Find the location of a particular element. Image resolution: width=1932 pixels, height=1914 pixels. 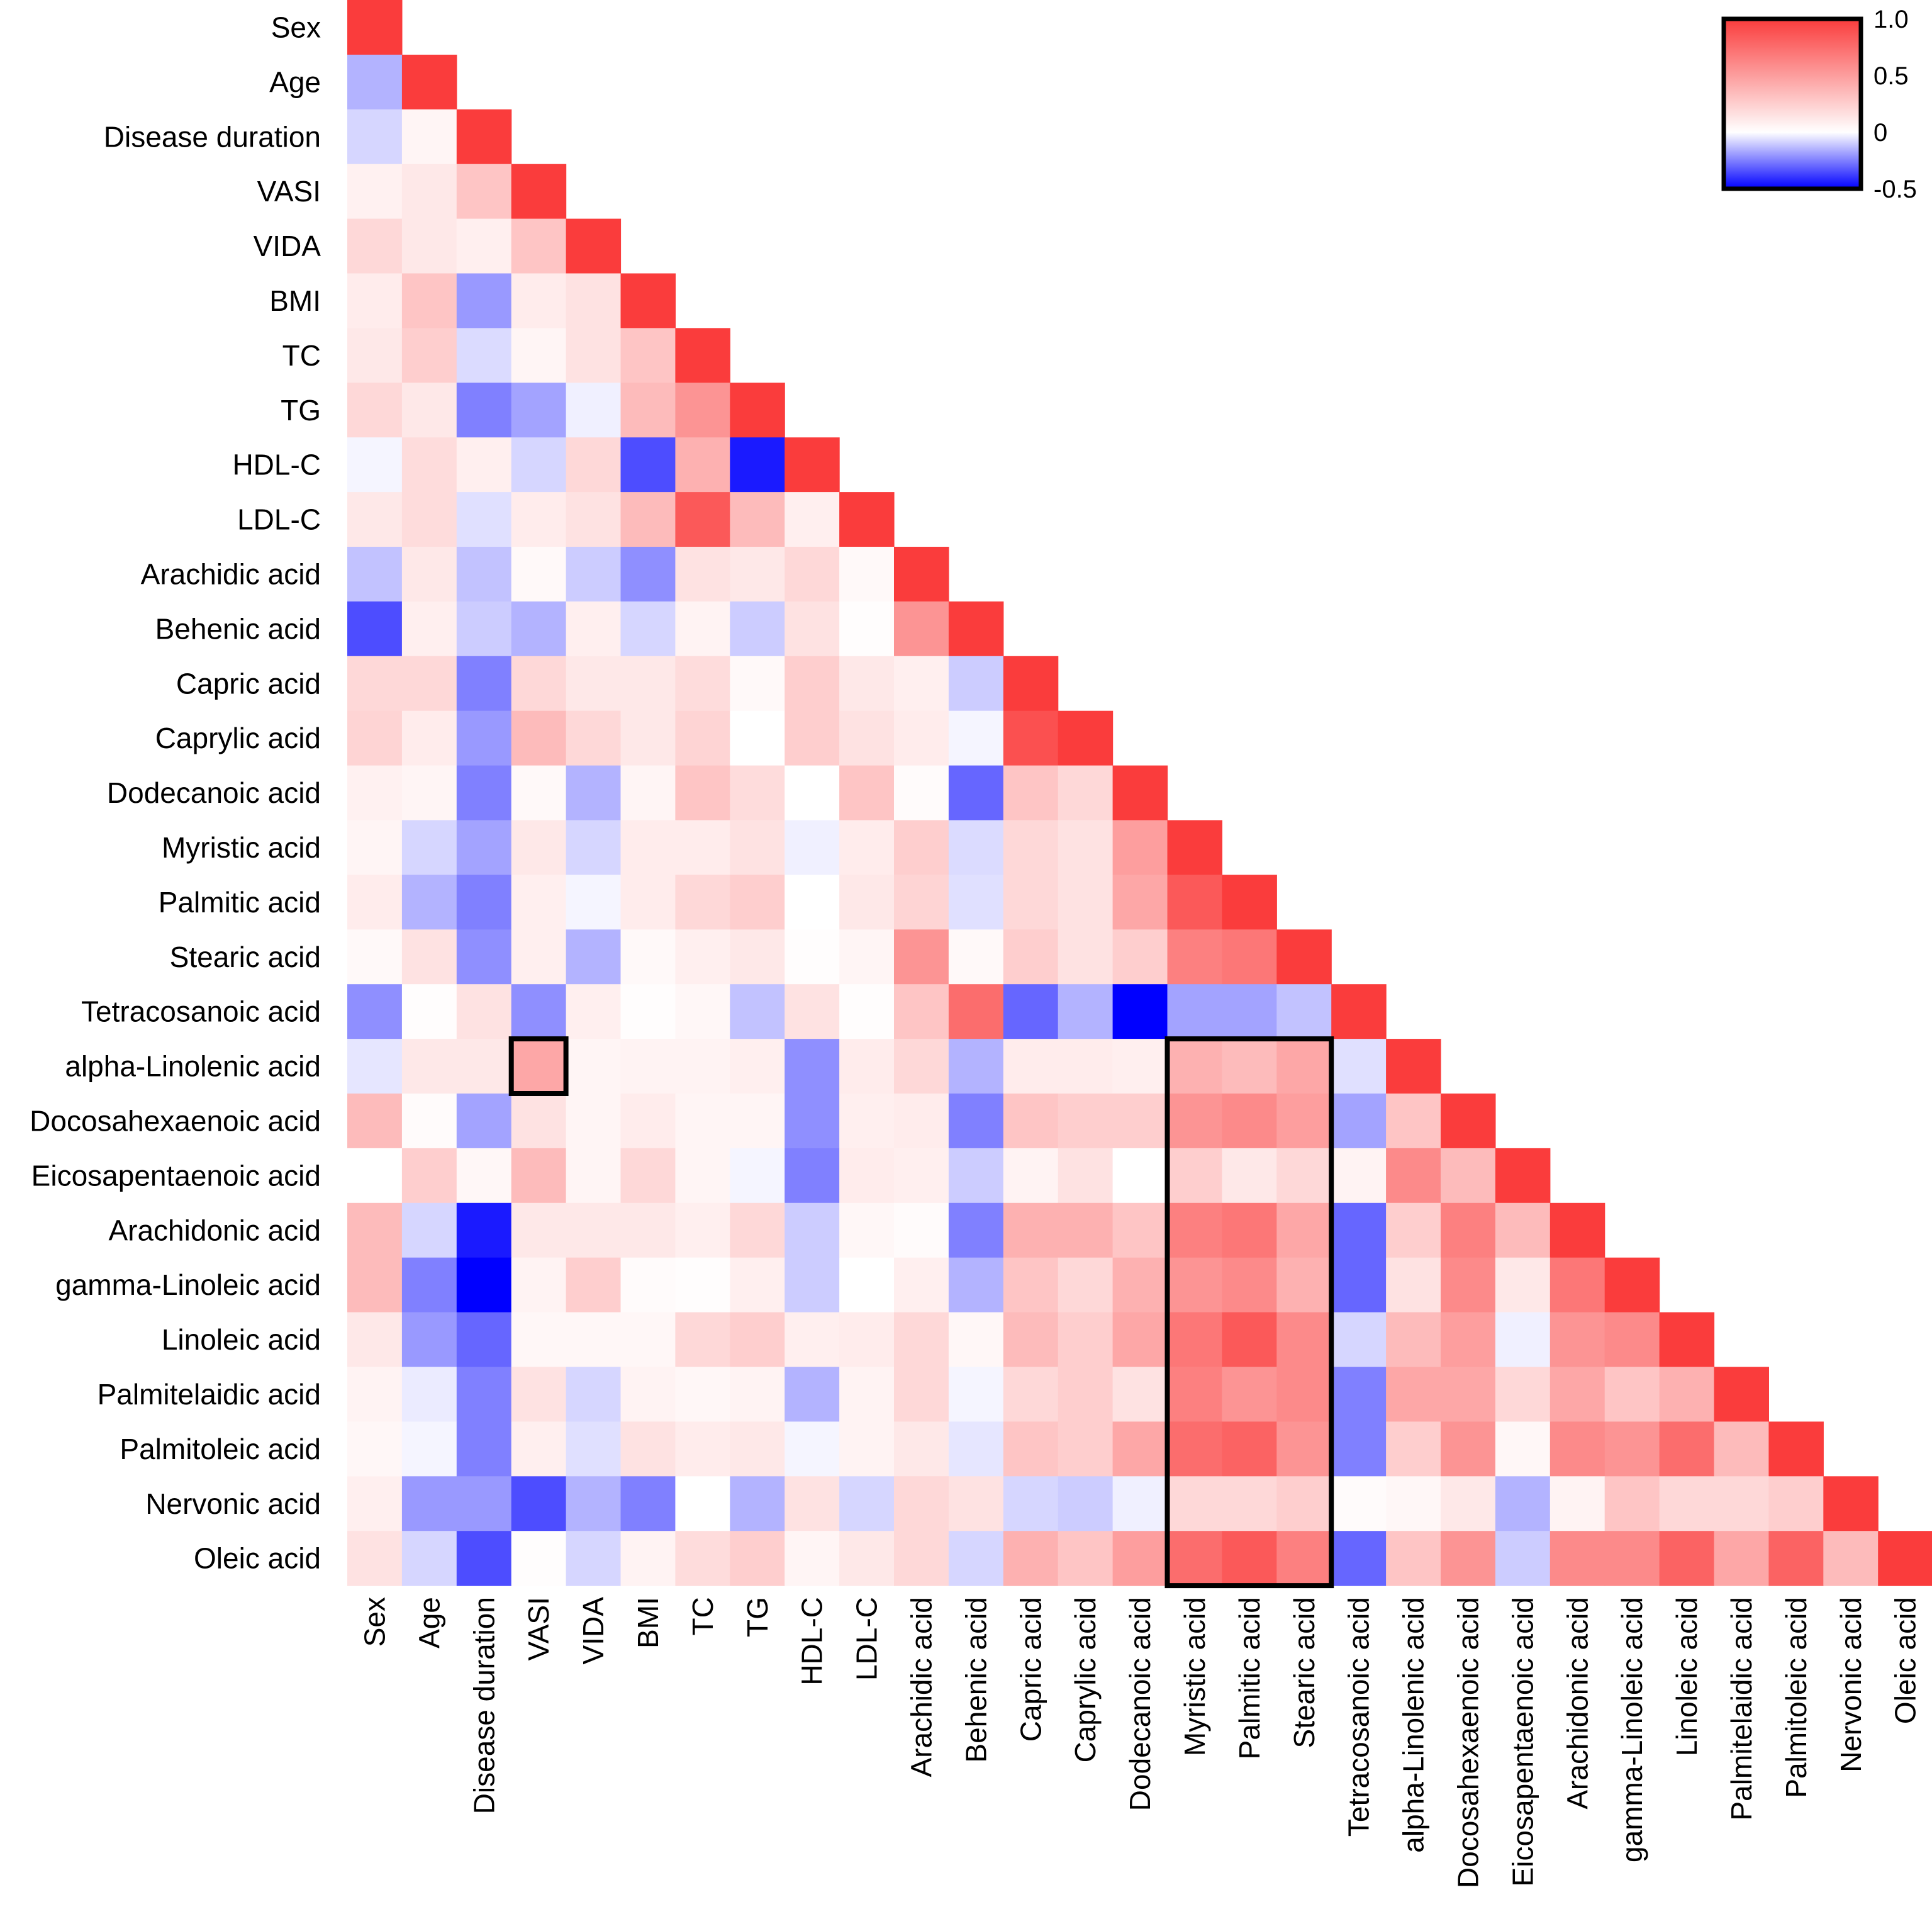

cell-oleic-acid-x-tg is located at coordinates (757, 1558).